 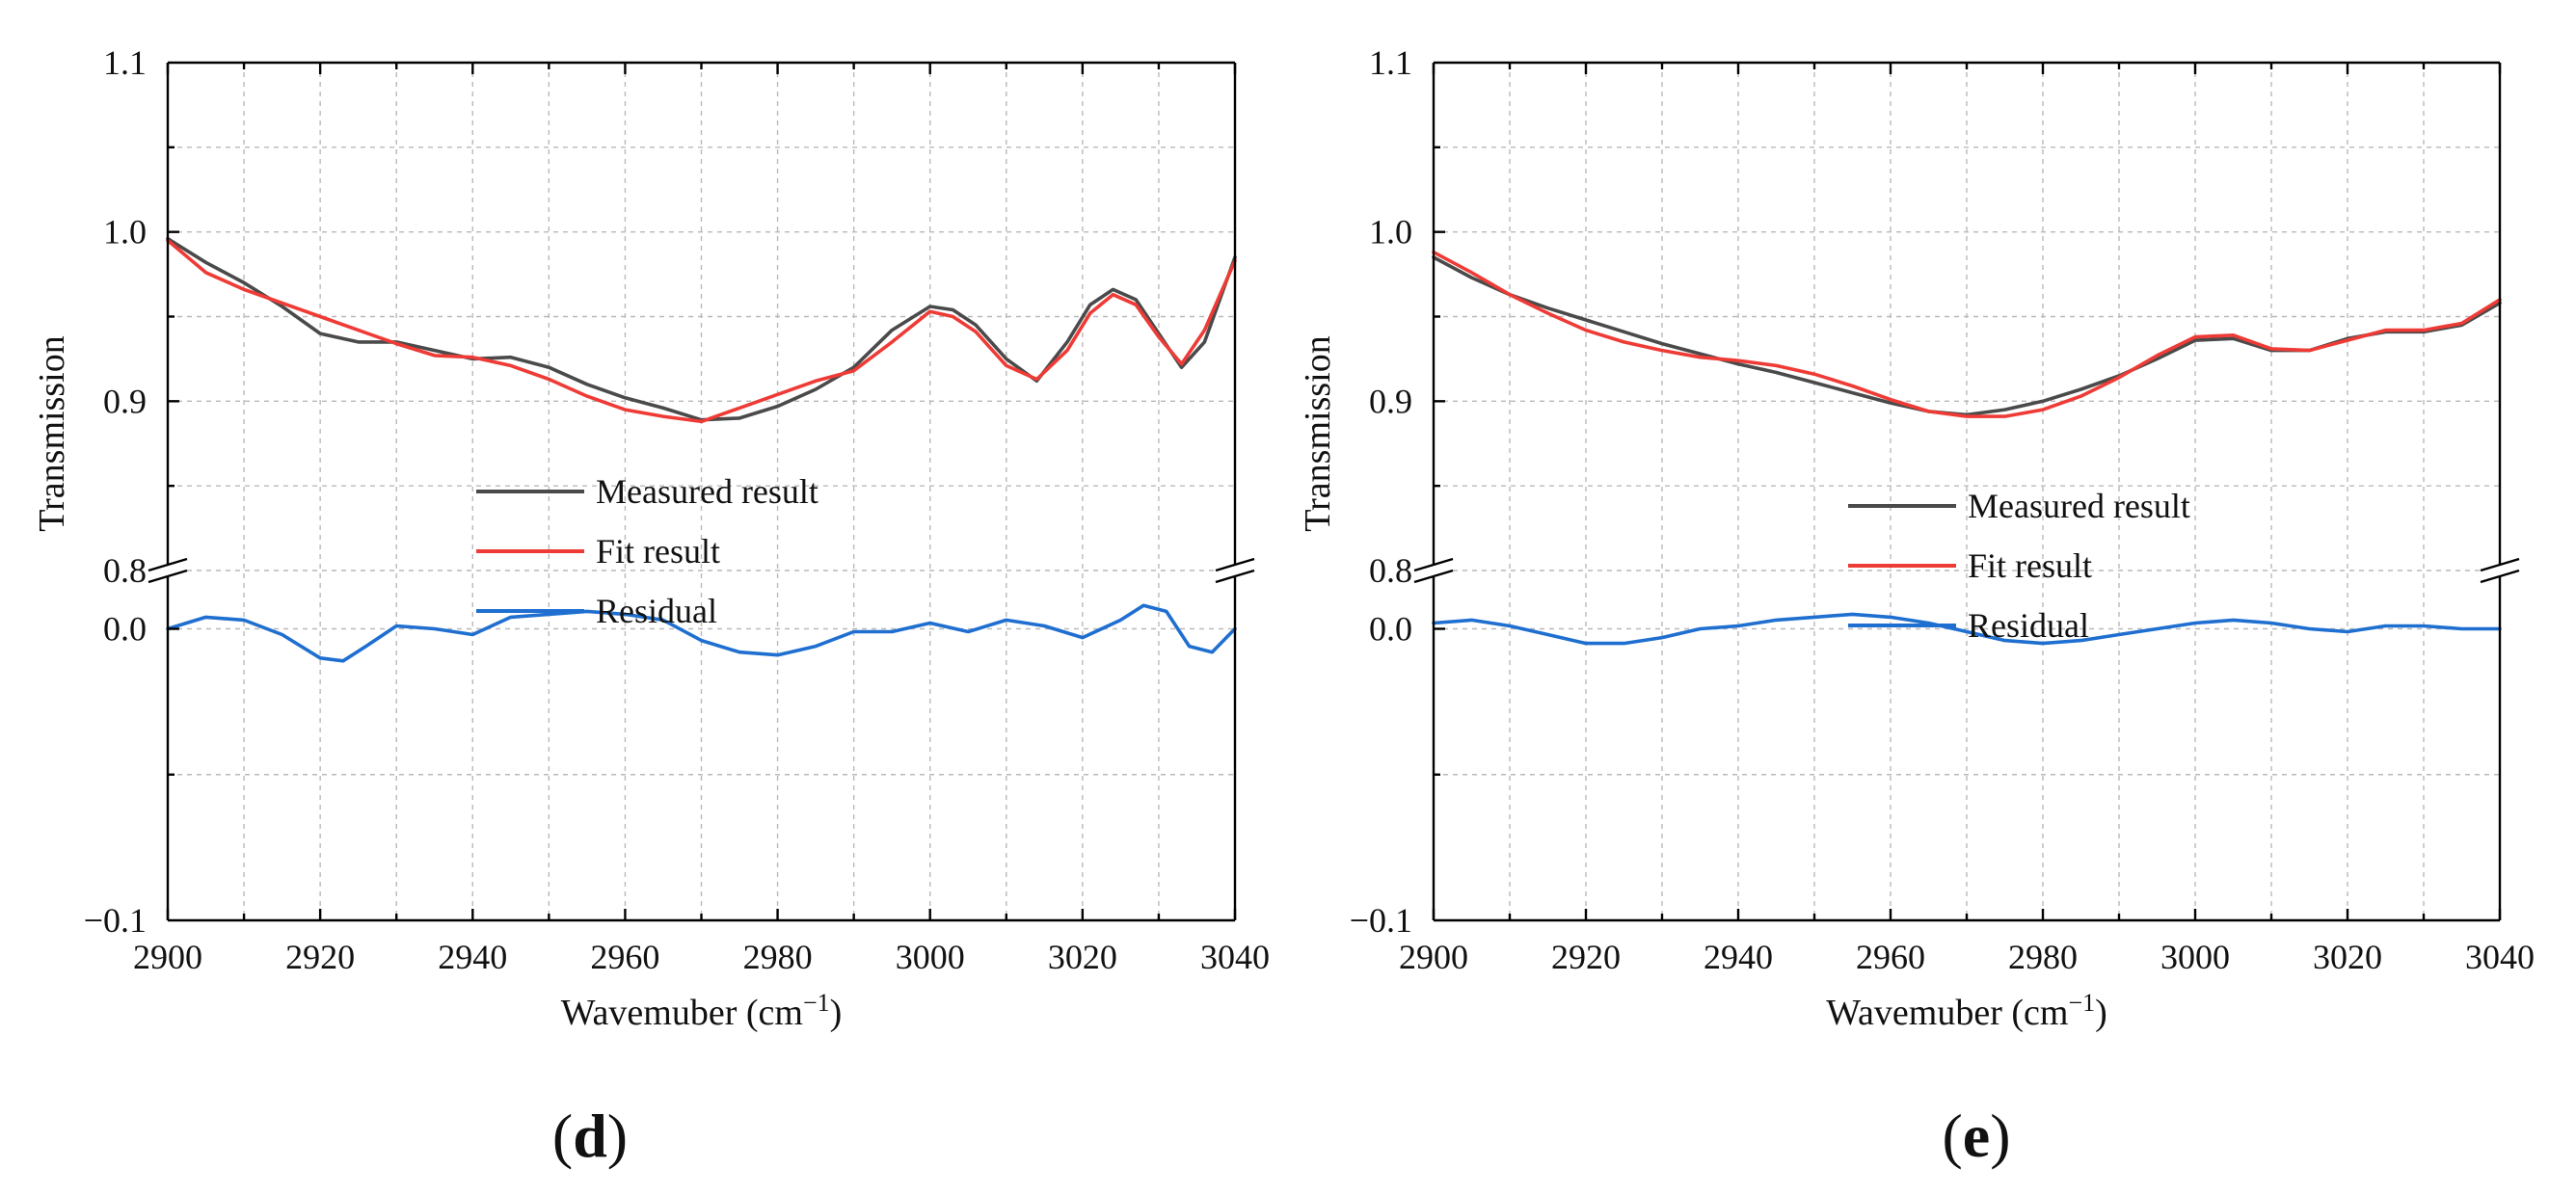 I want to click on panel-label-d: (d), so click(x=590, y=1136).